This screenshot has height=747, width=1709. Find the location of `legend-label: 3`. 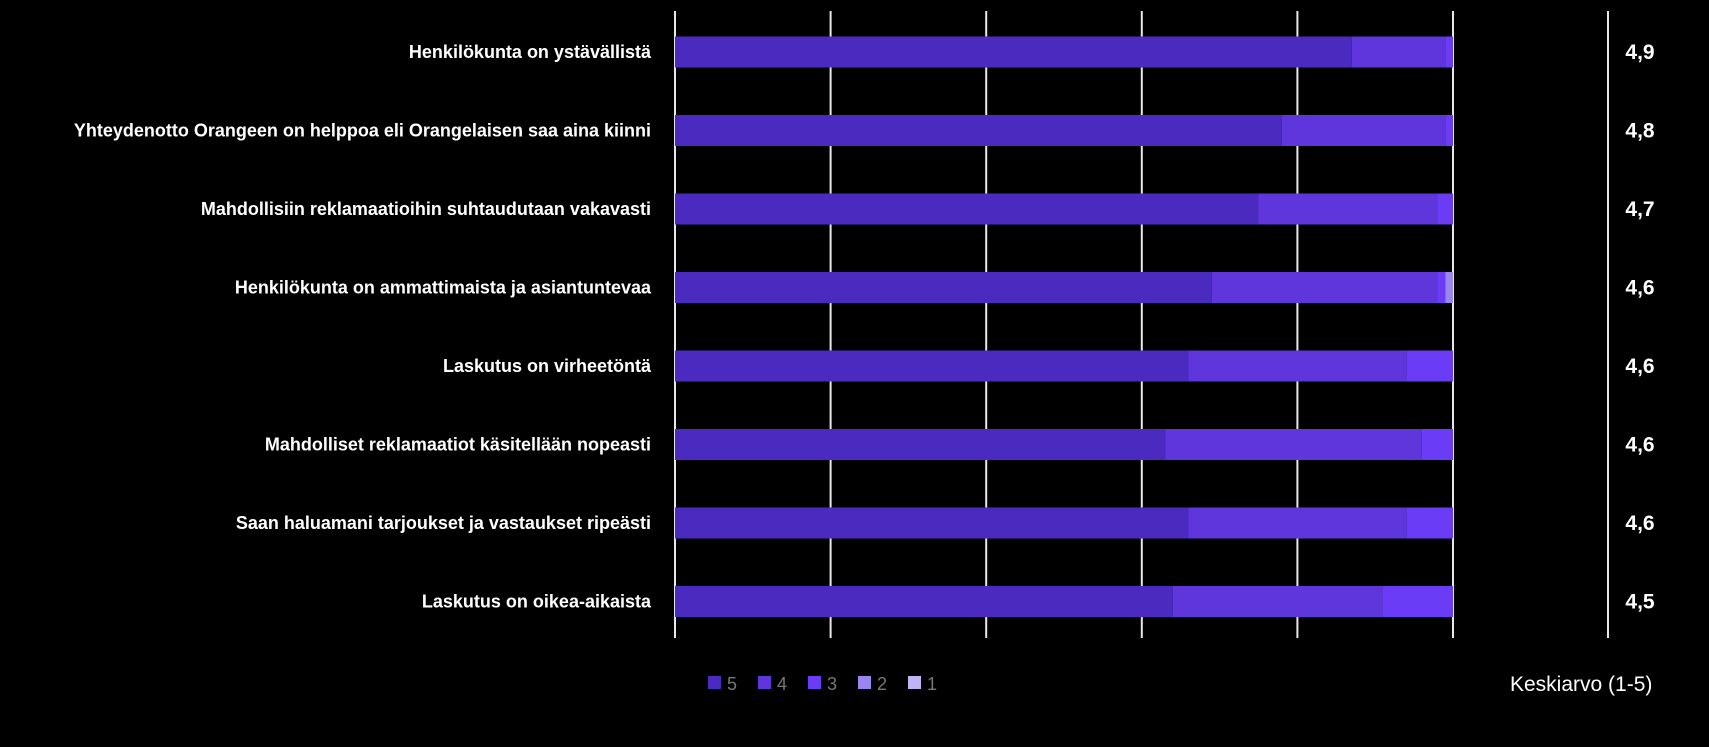

legend-label: 3 is located at coordinates (832, 684).